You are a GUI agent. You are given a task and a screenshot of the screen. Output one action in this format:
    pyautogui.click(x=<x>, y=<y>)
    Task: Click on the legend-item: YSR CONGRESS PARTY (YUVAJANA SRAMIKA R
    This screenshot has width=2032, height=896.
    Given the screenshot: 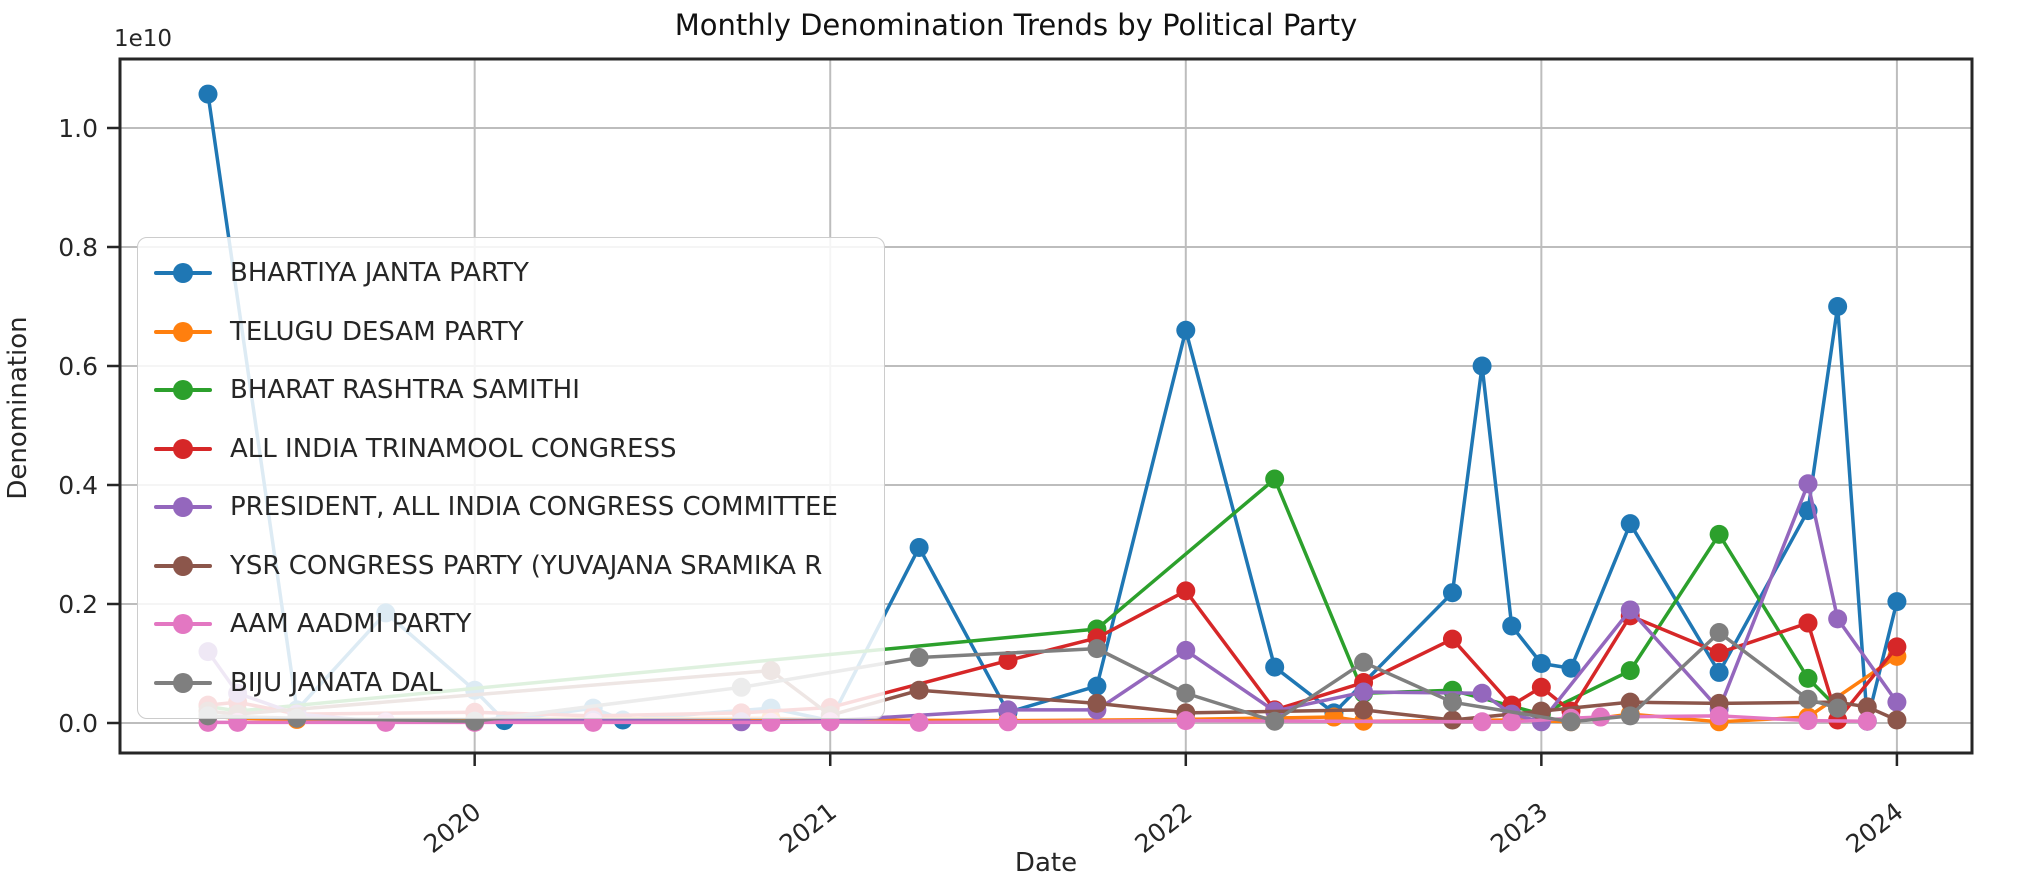 What is the action you would take?
    pyautogui.click(x=519, y=566)
    